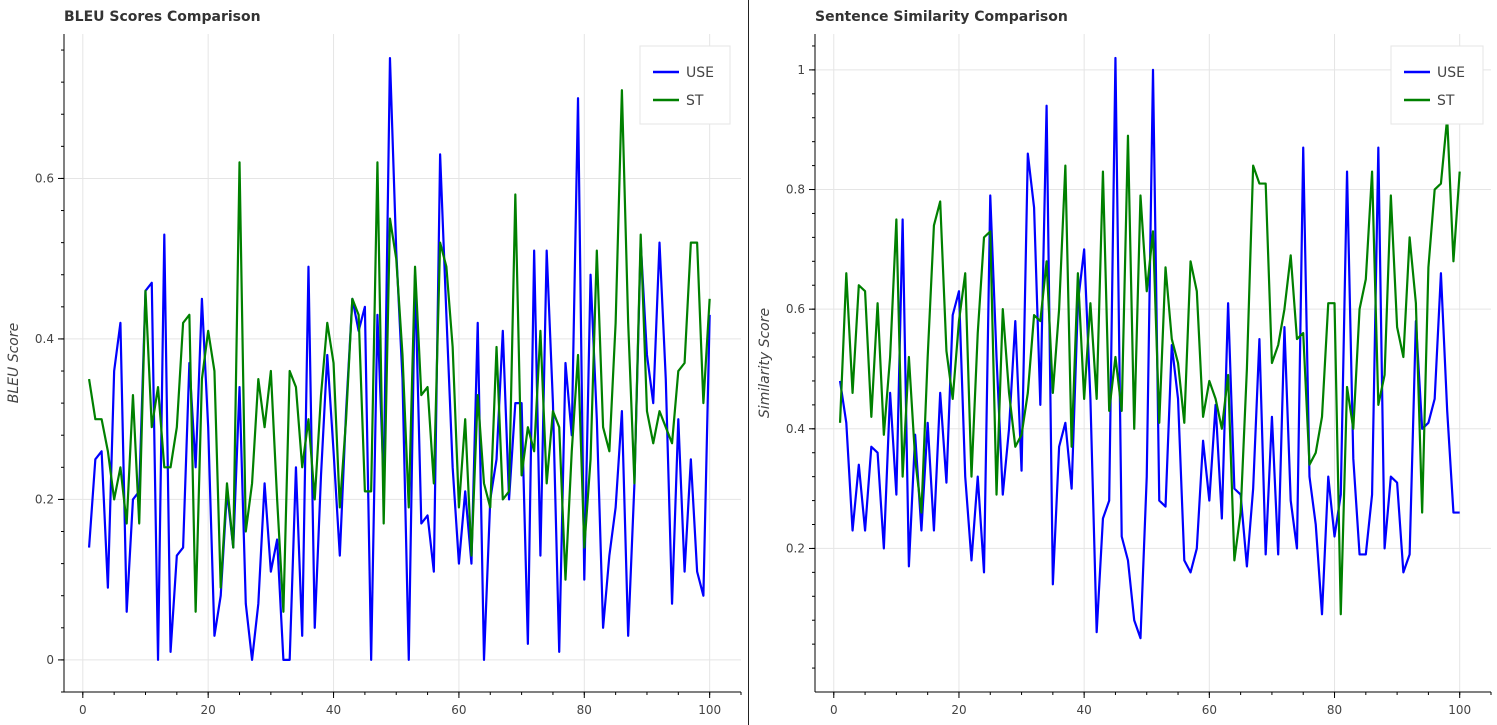 This screenshot has height=725, width=1497. I want to click on panel-divider, so click(748, 362).